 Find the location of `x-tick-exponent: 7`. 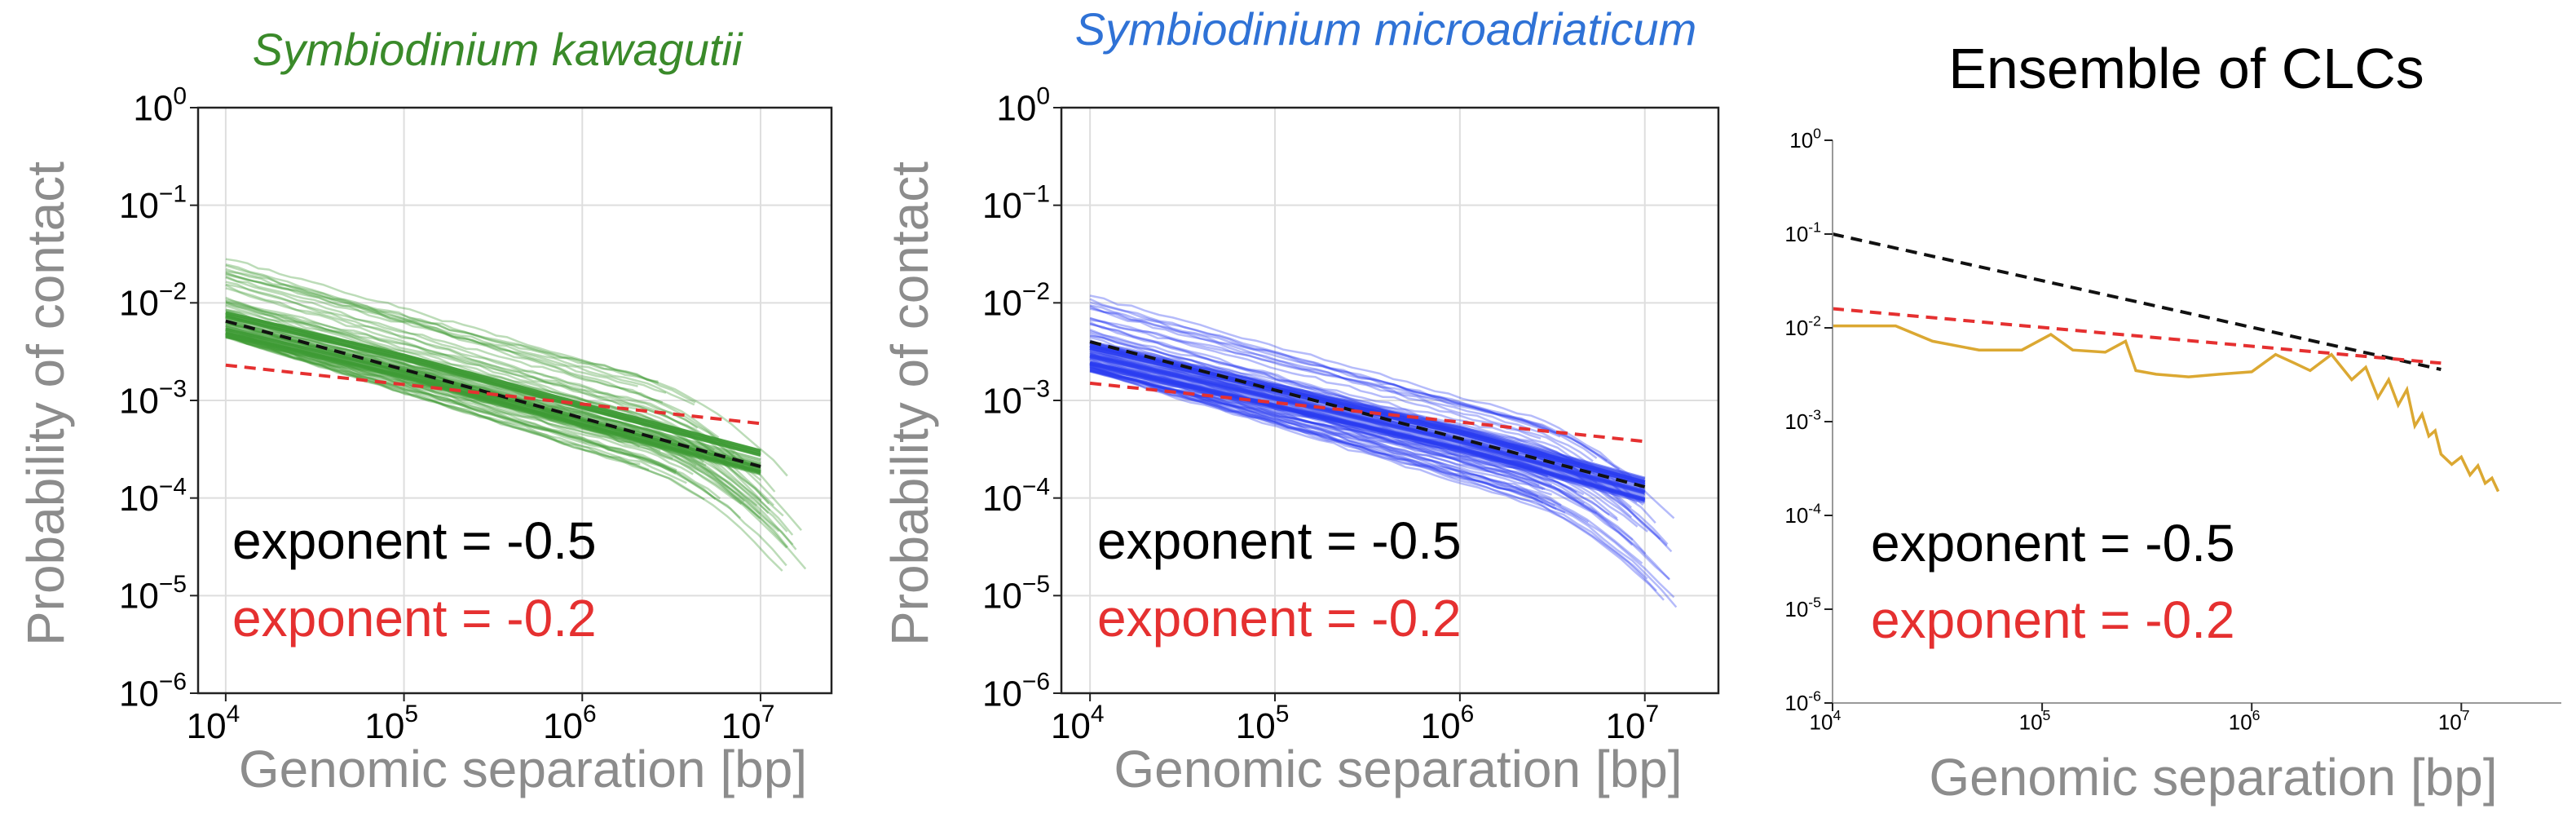

x-tick-exponent: 7 is located at coordinates (1652, 714).